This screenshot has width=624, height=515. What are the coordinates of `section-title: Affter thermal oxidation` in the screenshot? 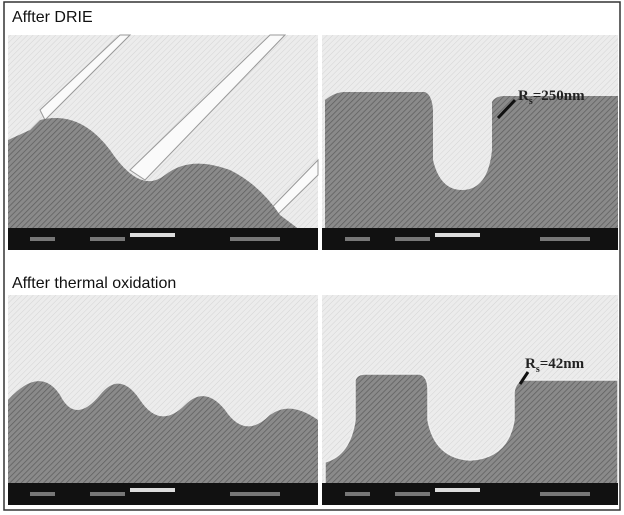 It's located at (94, 283).